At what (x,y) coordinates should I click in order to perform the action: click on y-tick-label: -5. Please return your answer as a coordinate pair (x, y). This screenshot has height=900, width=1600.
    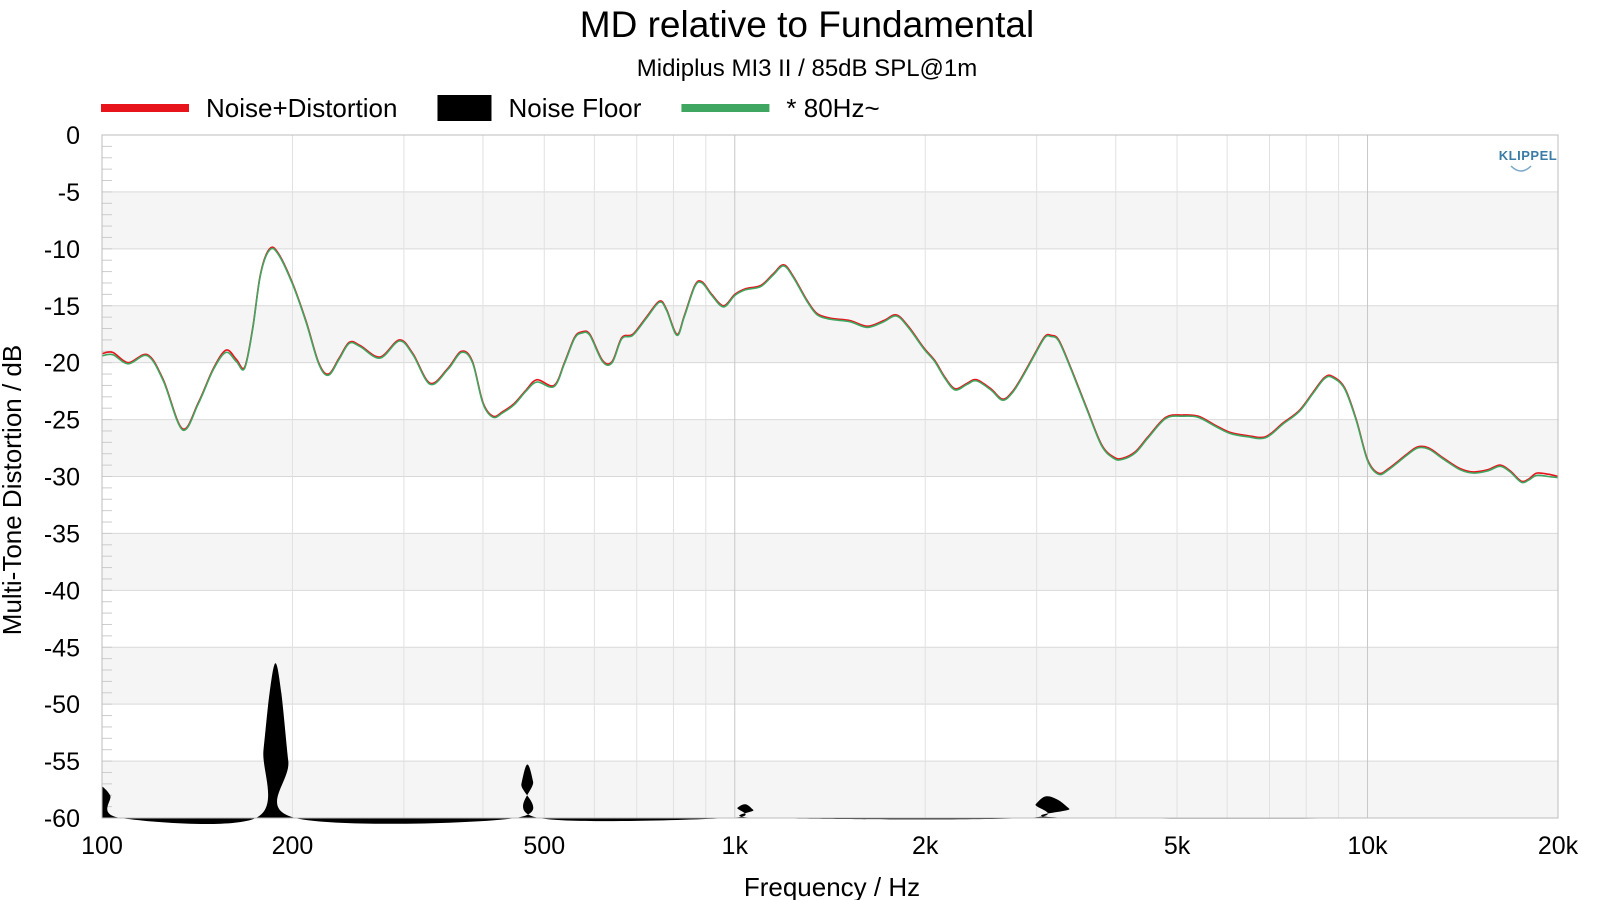
    Looking at the image, I should click on (69, 193).